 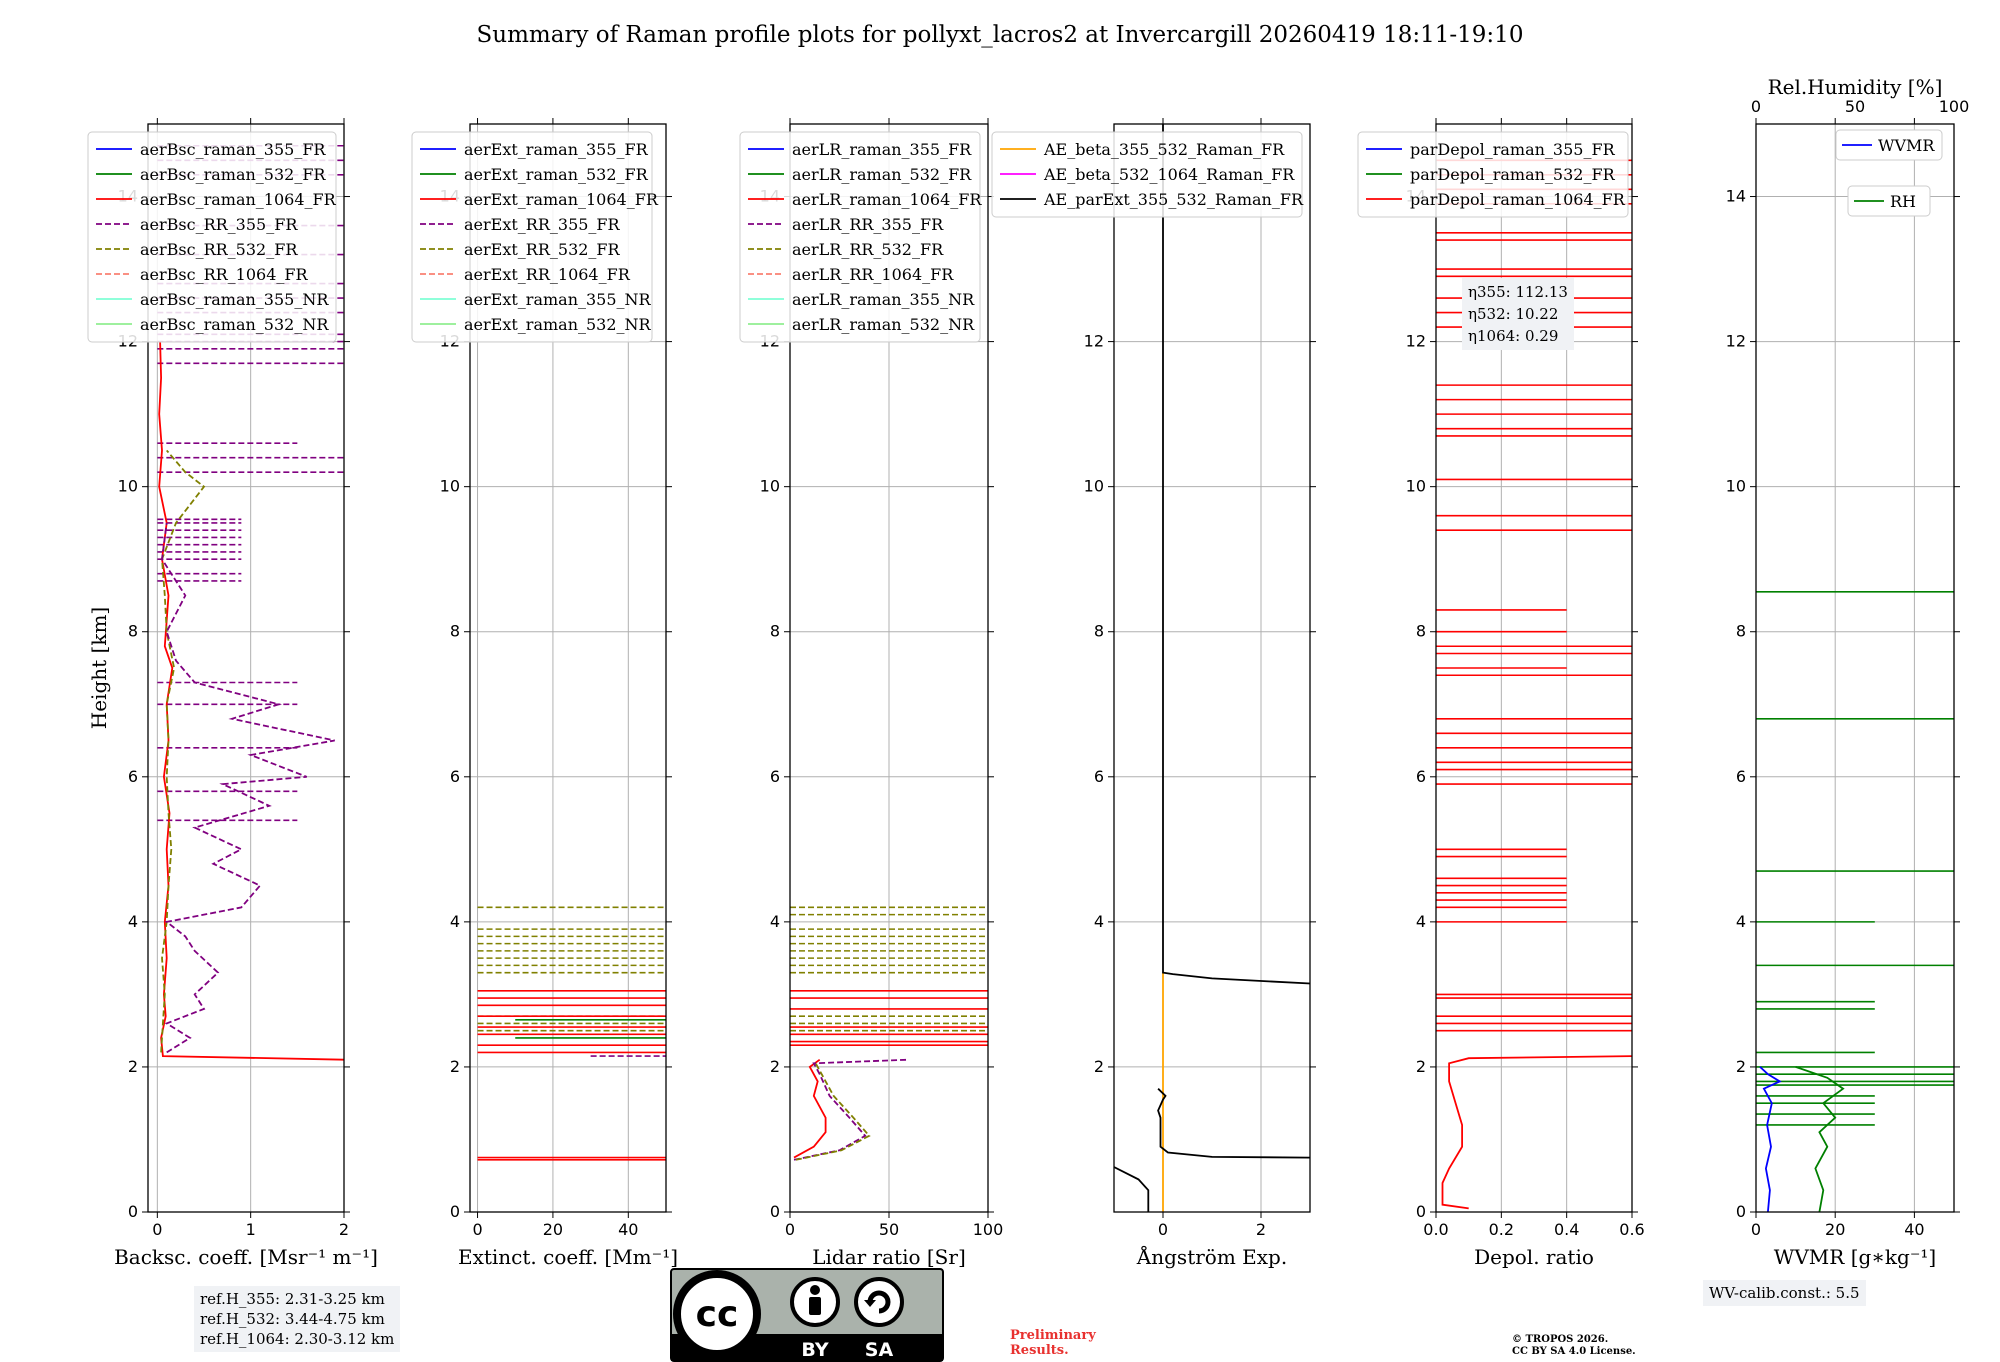 What do you see at coordinates (1855, 1257) in the screenshot?
I see `x-axis-label: WVMR [g∗kg⁻¹]` at bounding box center [1855, 1257].